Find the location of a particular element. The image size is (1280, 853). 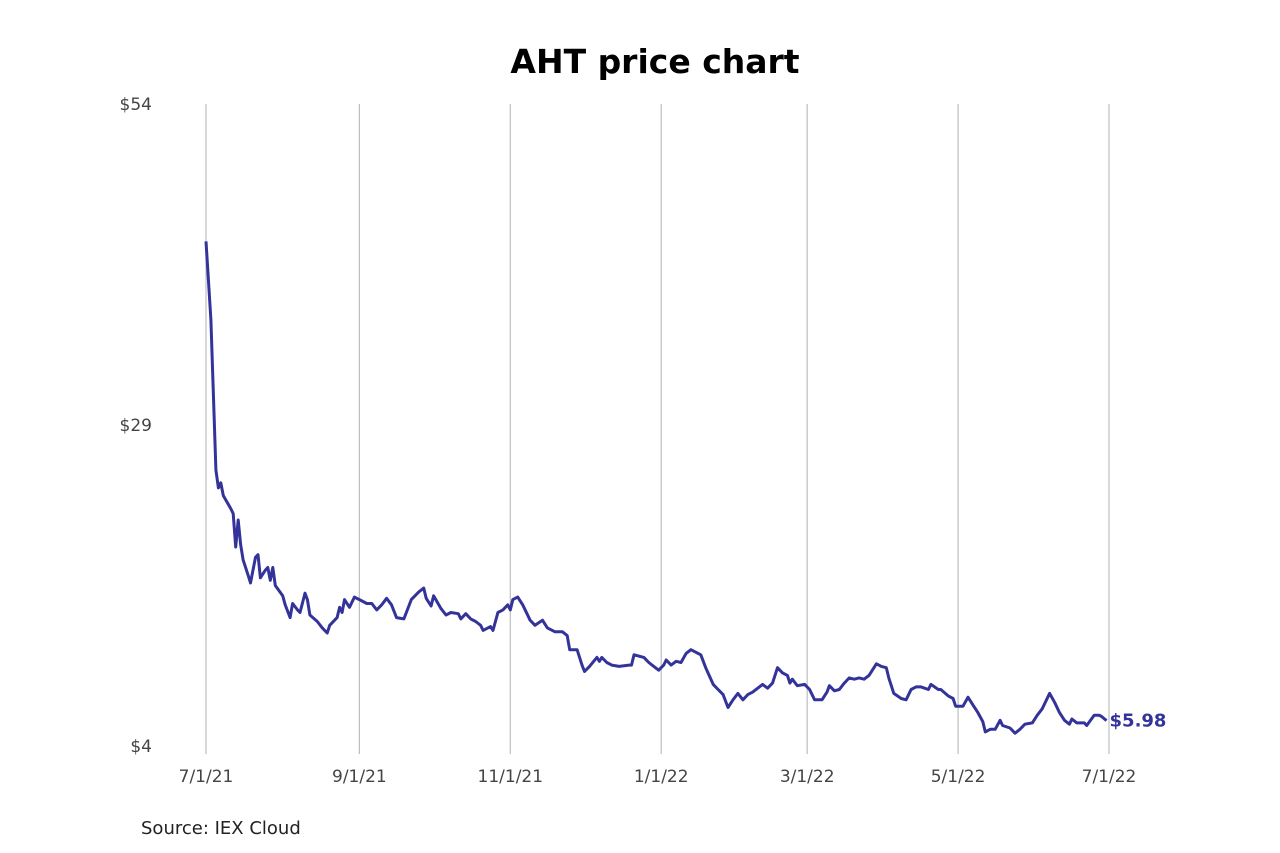

source-note: Source: IEX Cloud is located at coordinates (221, 828).